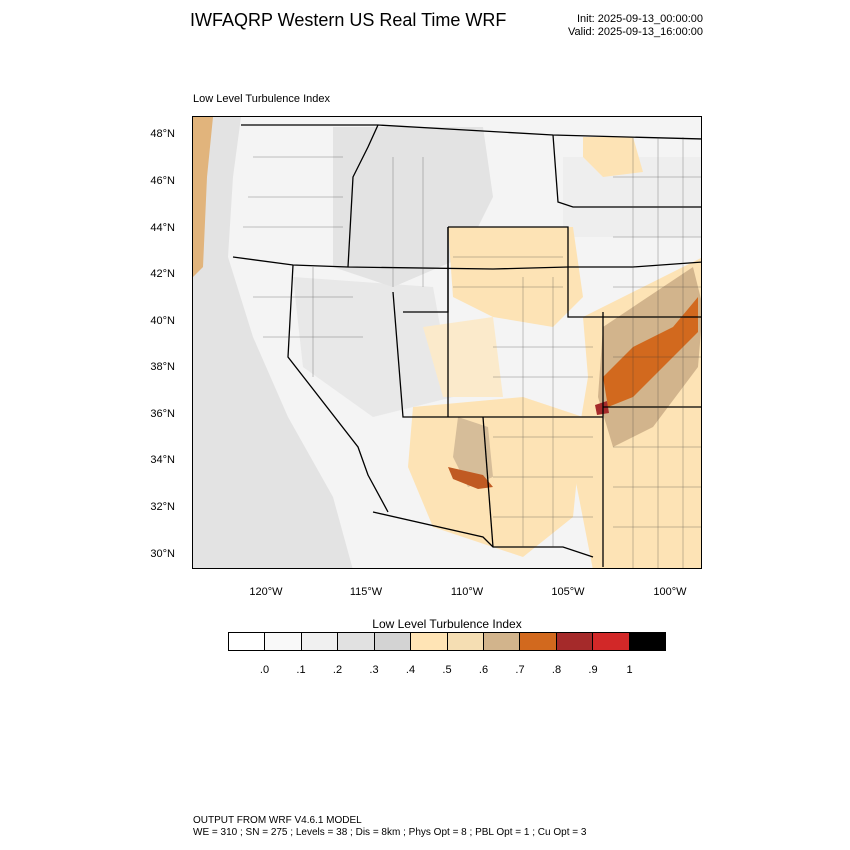  I want to click on turbulence-north-dakota, so click(613, 157).